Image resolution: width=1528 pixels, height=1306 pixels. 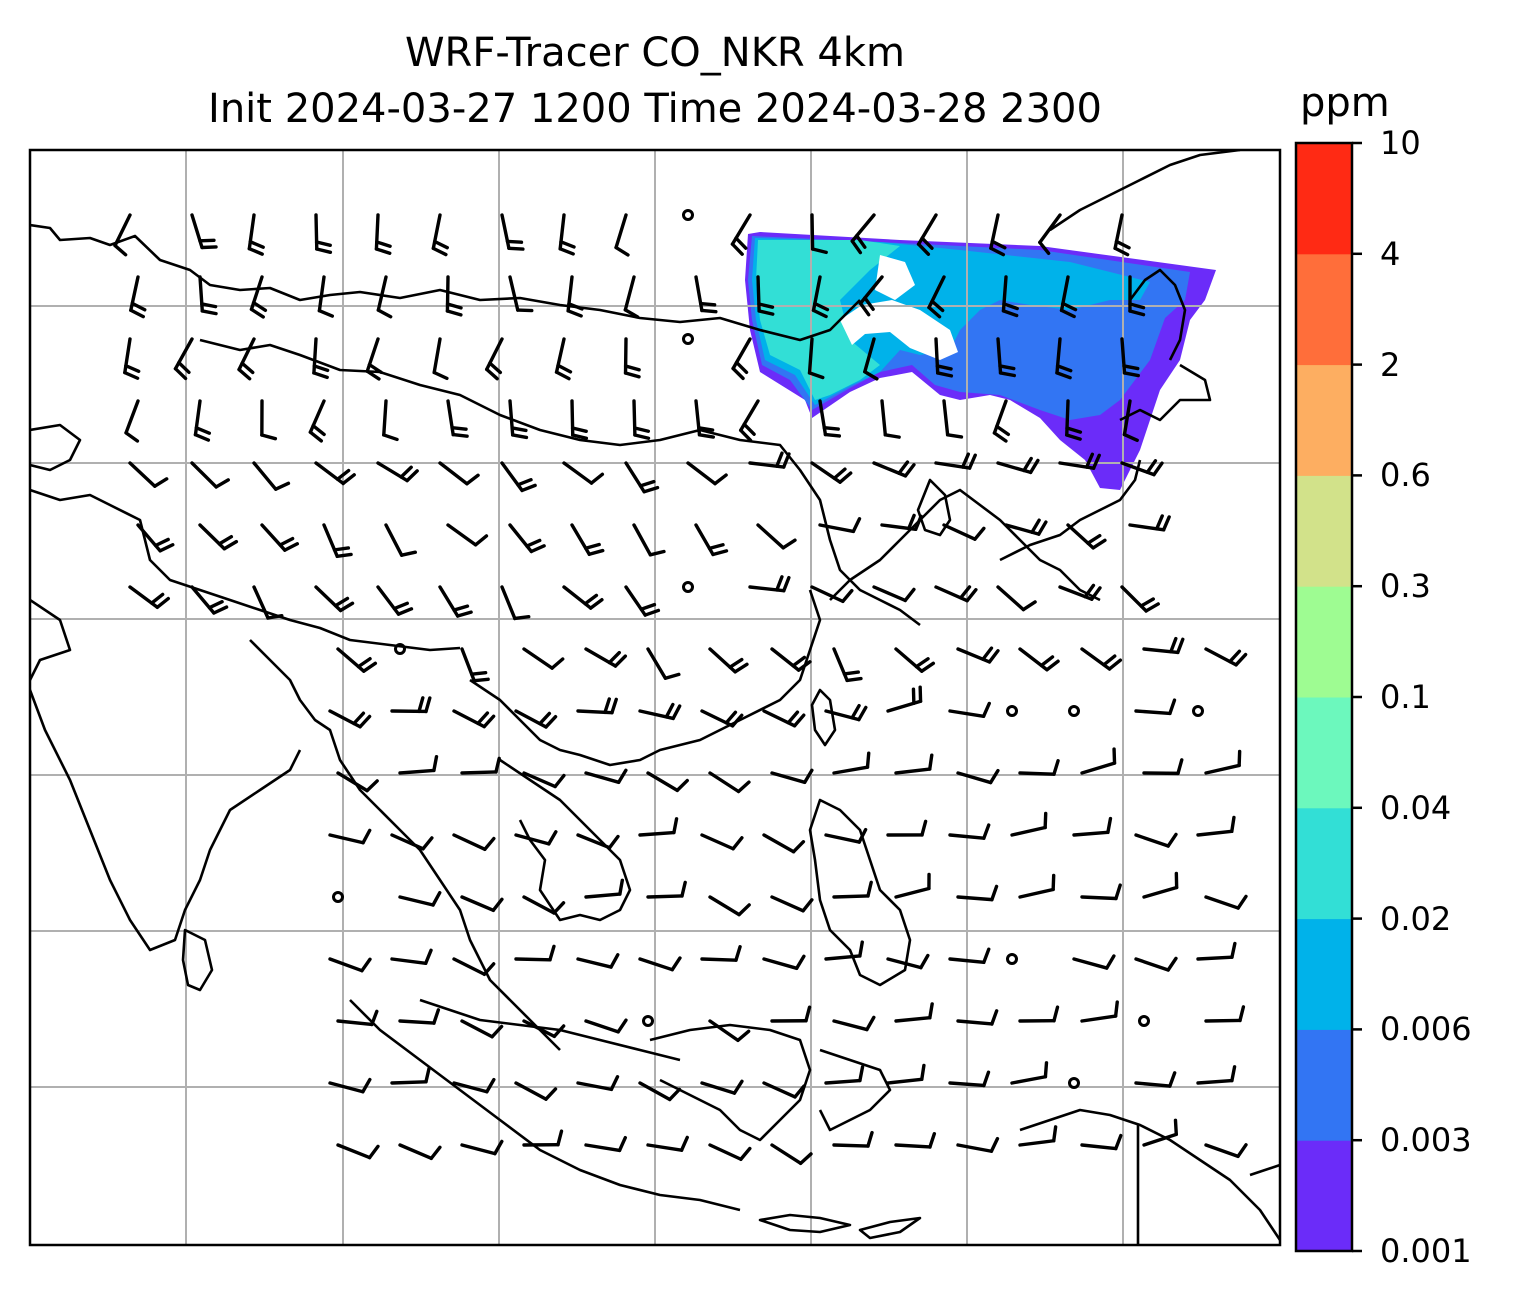 I want to click on colorbar-tick-label: 0.006, so click(x=1426, y=1029).